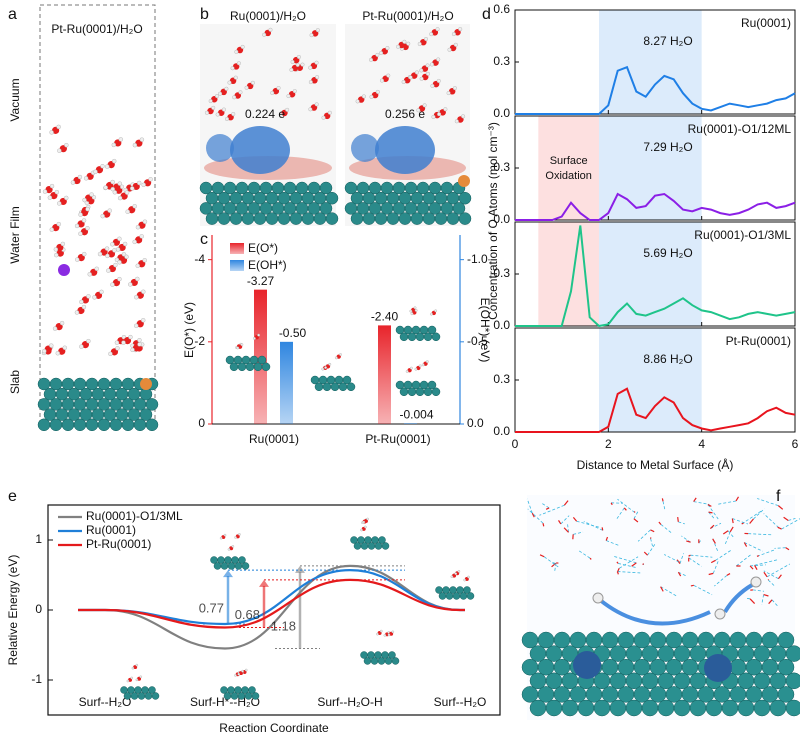 The height and width of the screenshot is (740, 800). What do you see at coordinates (650, 274) in the screenshot?
I see `shaded-span` at bounding box center [650, 274].